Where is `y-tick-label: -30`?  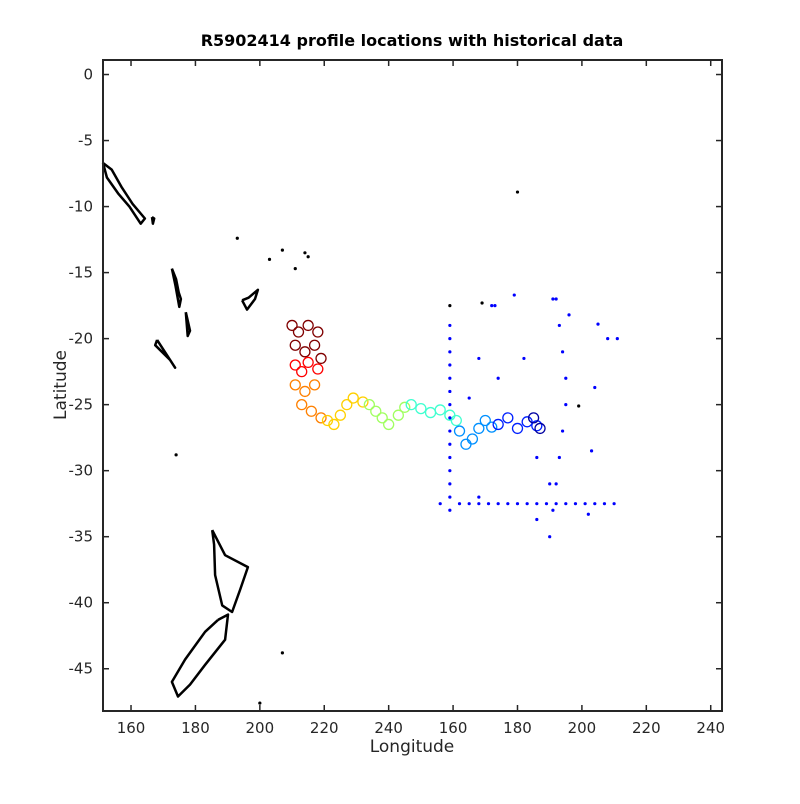
y-tick-label: -30 is located at coordinates (81, 471).